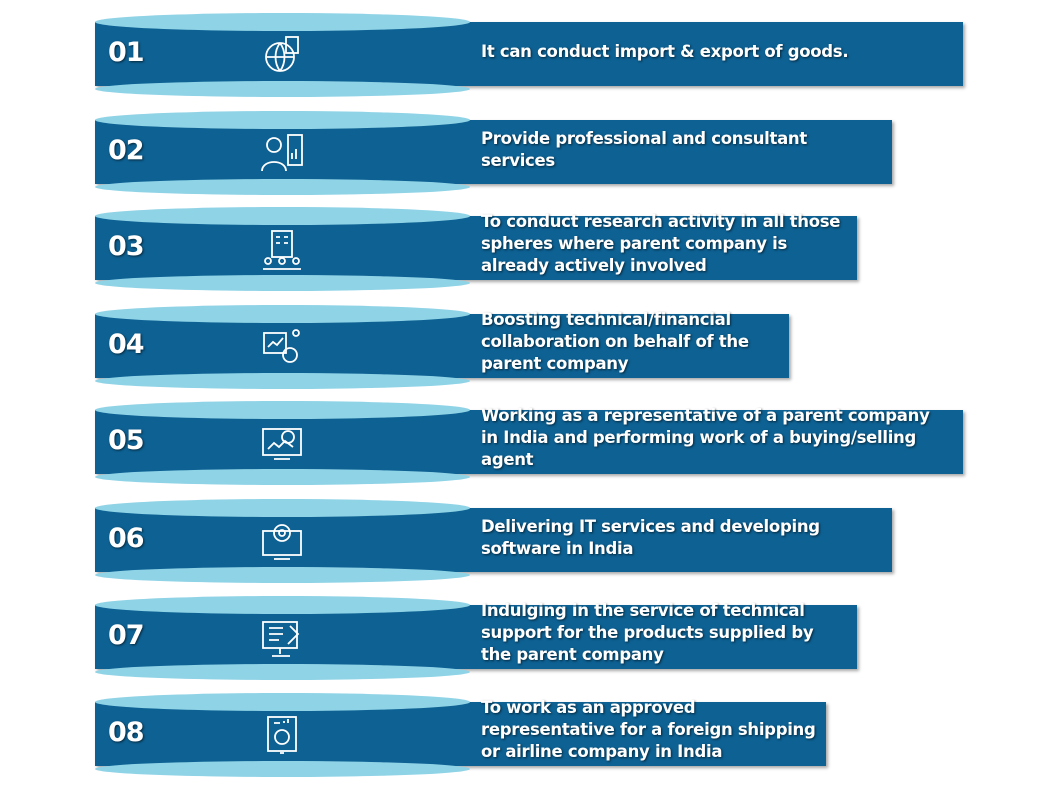 The width and height of the screenshot is (1057, 793). What do you see at coordinates (507, 459) in the screenshot?
I see `step-text: agent` at bounding box center [507, 459].